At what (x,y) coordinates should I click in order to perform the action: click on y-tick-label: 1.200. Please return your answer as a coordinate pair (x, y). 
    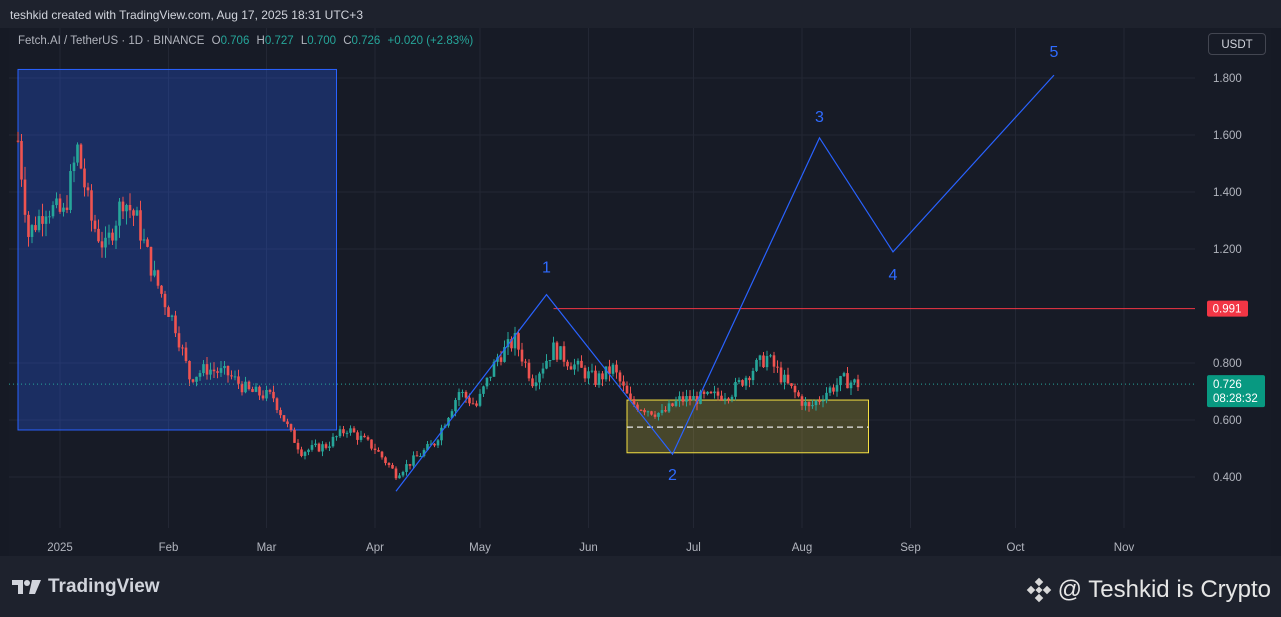
    Looking at the image, I should click on (1227, 250).